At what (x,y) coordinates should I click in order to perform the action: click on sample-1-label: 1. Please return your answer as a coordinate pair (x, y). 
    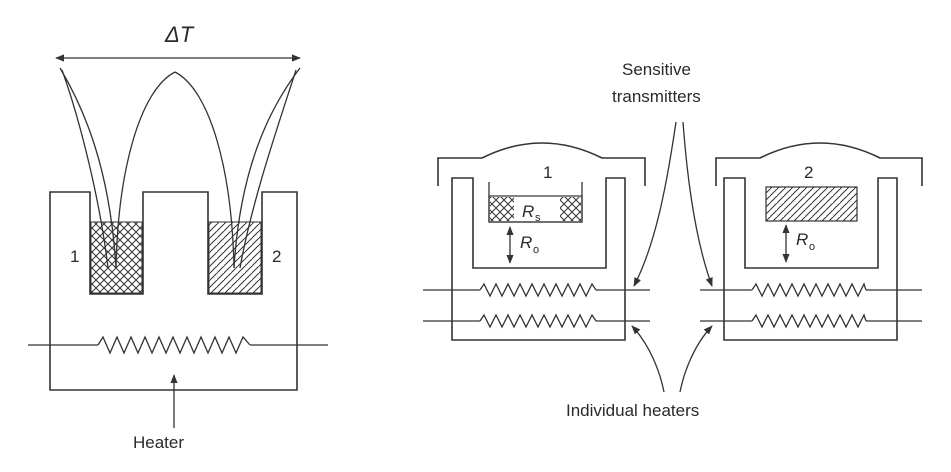
    Looking at the image, I should click on (74, 256).